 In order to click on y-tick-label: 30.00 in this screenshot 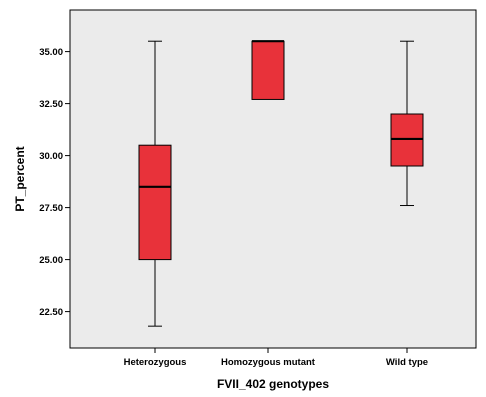, I will do `click(51, 156)`.